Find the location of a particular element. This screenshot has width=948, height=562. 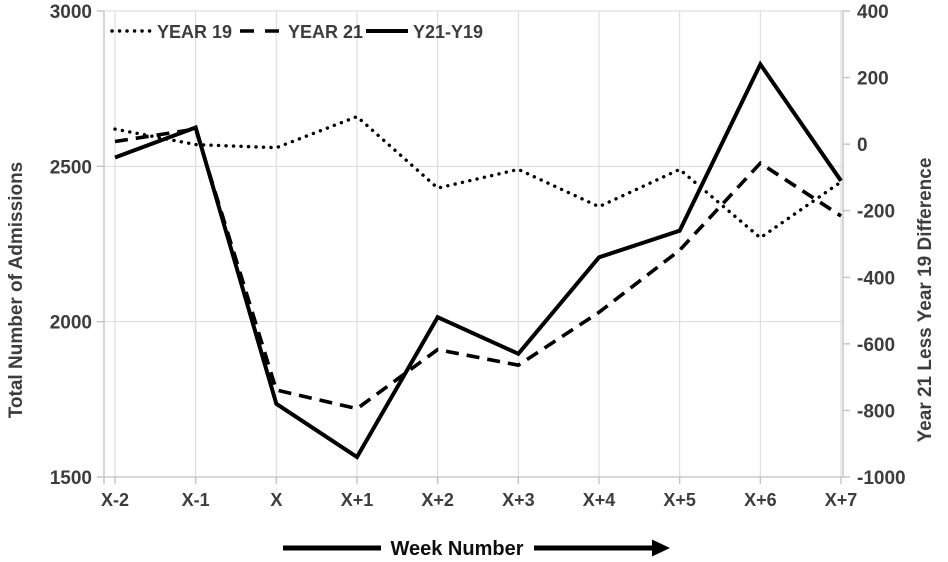

x-axis-tick-label: X-1 is located at coordinates (196, 500).